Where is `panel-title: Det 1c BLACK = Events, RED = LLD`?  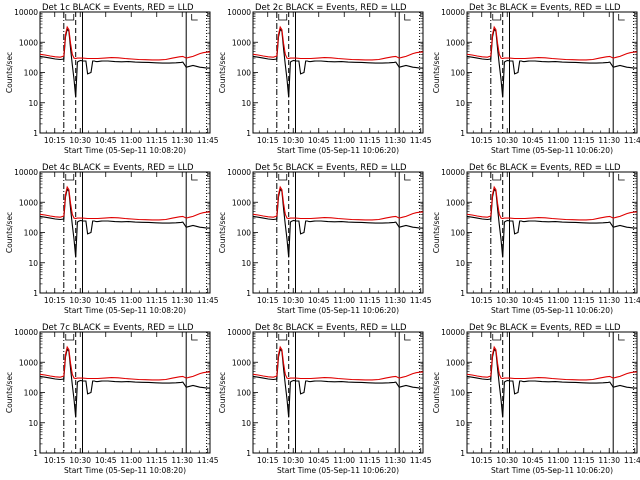
panel-title: Det 1c BLACK = Events, RED = LLD is located at coordinates (118, 8).